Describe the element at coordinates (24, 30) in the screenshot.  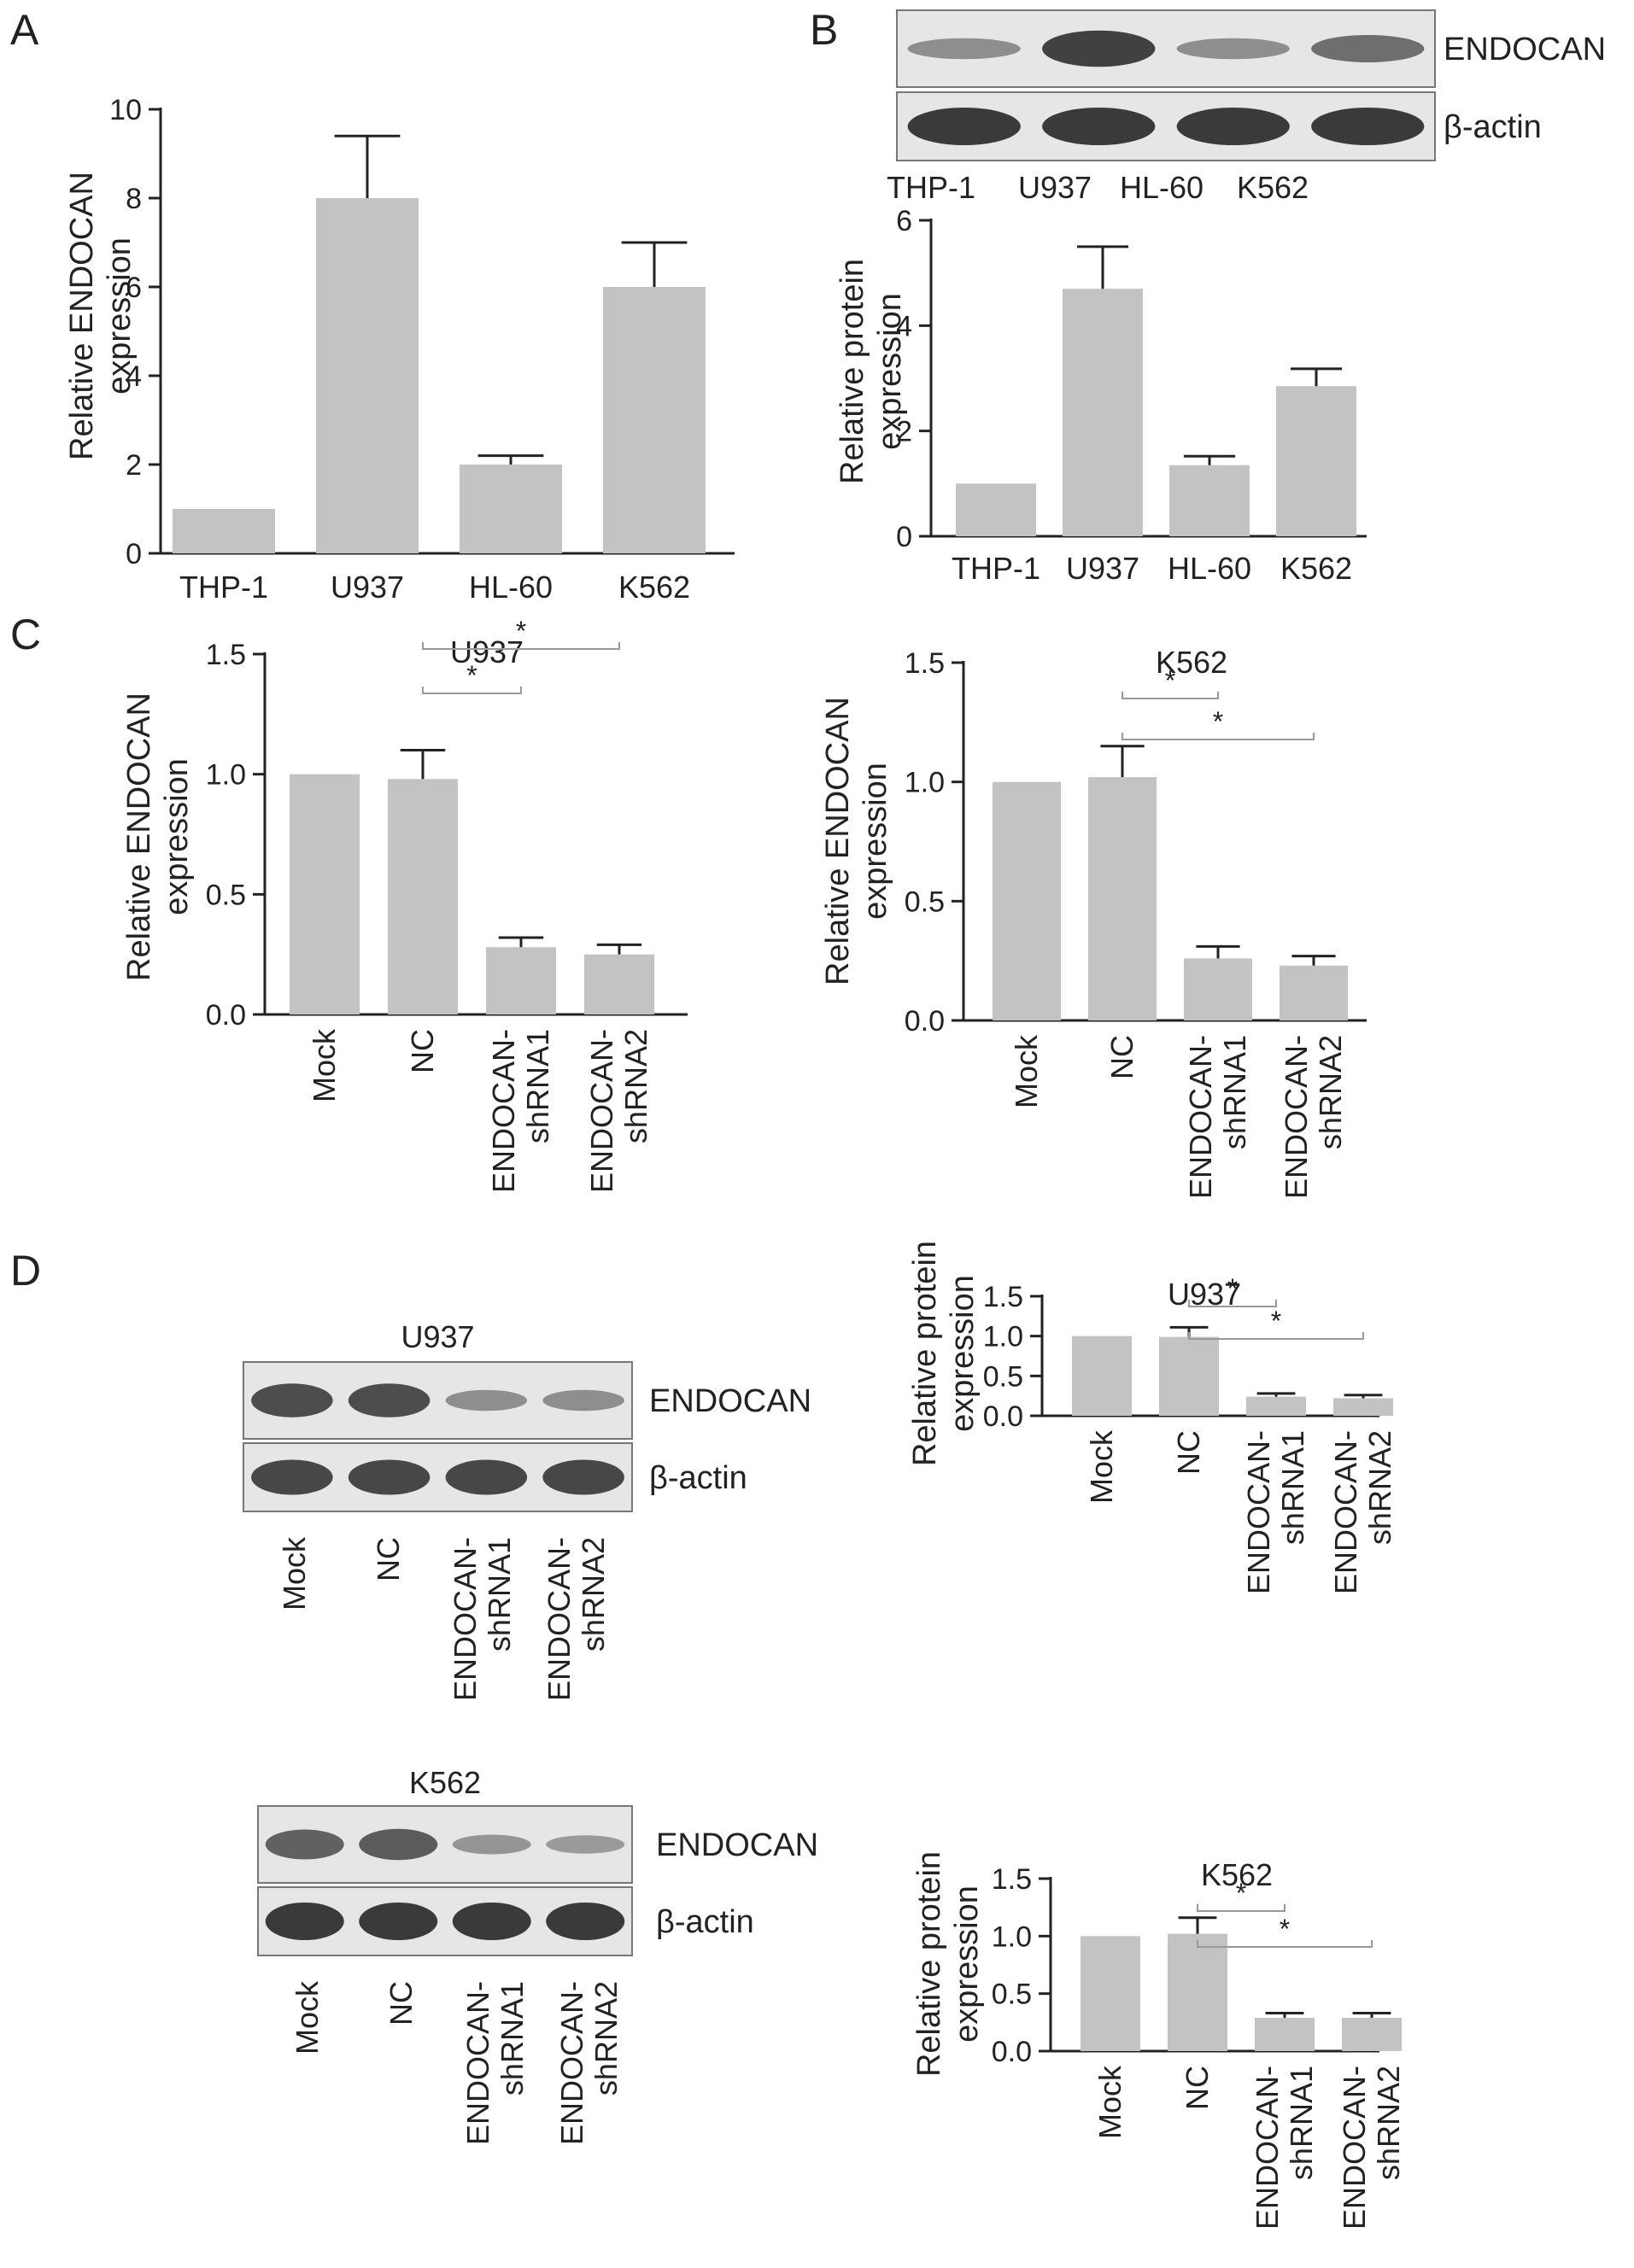
I see `panel-letter-a: A` at that location.